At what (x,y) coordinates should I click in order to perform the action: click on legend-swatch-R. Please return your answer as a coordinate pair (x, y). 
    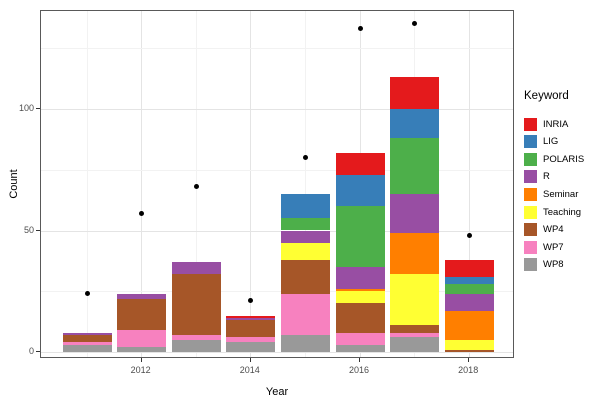
    Looking at the image, I should click on (530, 177).